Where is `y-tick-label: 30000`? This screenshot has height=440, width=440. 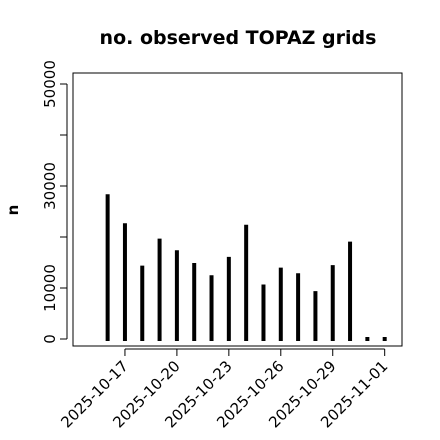
y-tick-label: 30000 is located at coordinates (50, 186).